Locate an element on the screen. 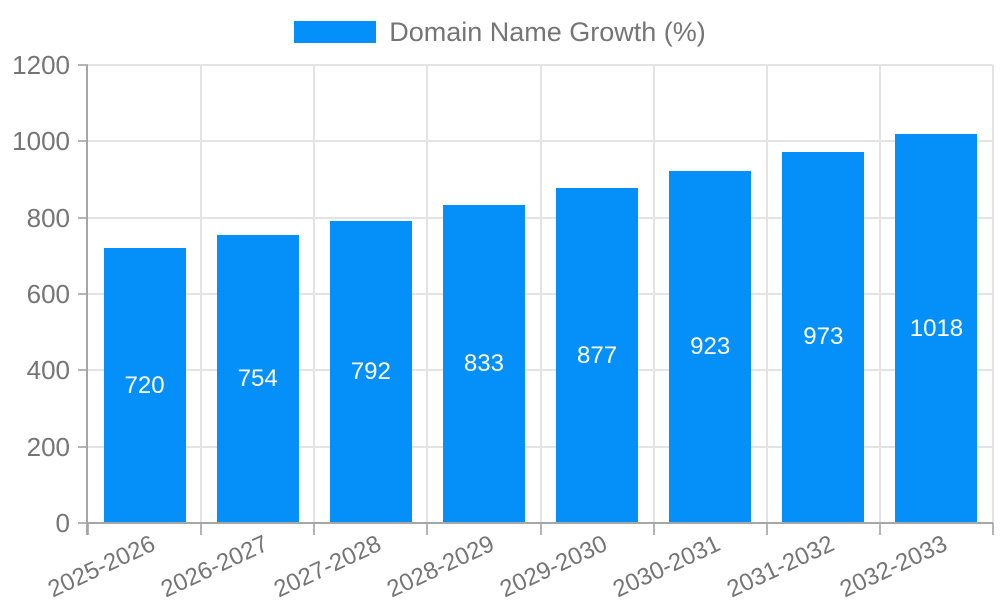 This screenshot has height=600, width=1000. bar-value-label: 754 is located at coordinates (257, 379).